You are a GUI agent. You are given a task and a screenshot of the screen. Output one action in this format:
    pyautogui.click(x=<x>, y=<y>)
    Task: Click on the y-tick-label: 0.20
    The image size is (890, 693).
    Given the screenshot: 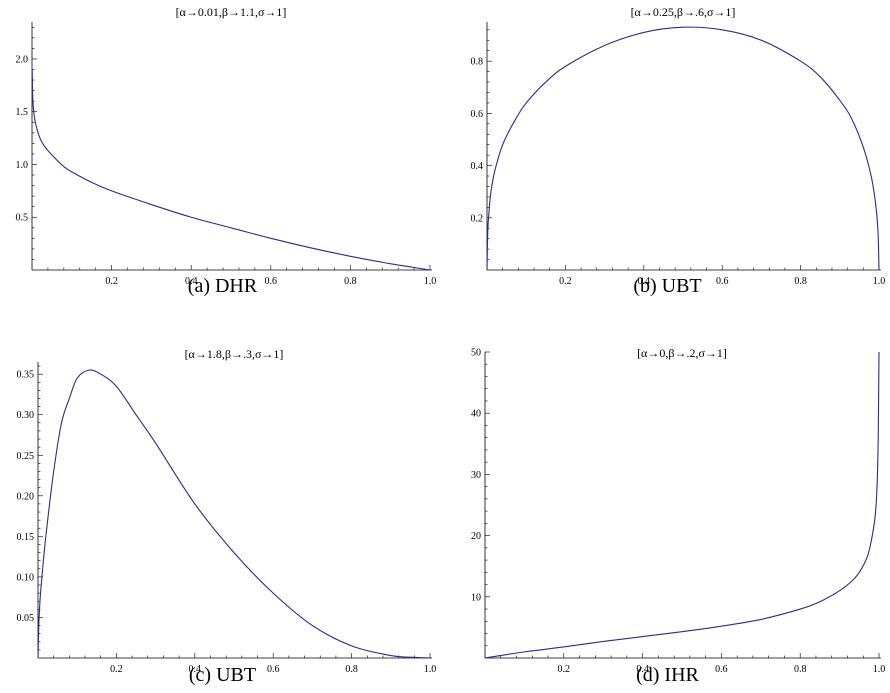 What is the action you would take?
    pyautogui.click(x=26, y=496)
    